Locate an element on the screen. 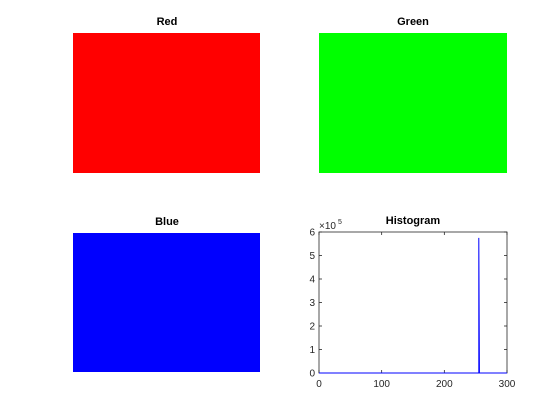 The height and width of the screenshot is (420, 560). histogram-series-line is located at coordinates (413, 305).